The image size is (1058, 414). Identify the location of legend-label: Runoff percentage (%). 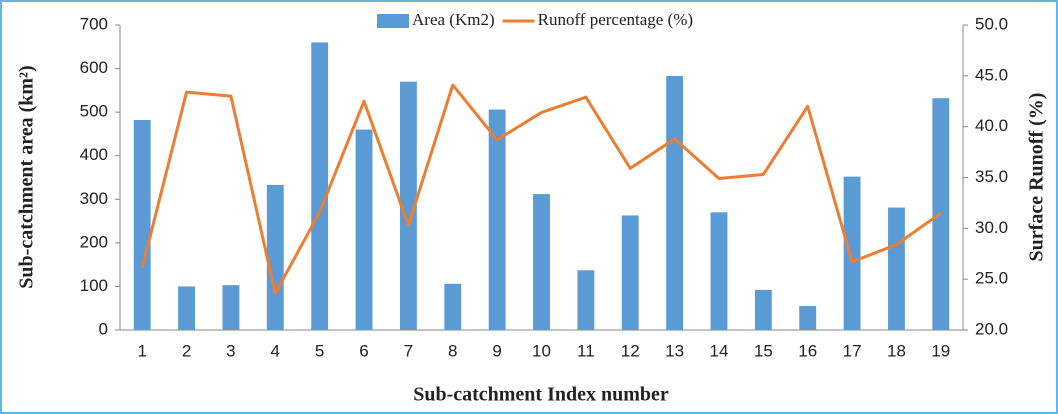
(615, 19).